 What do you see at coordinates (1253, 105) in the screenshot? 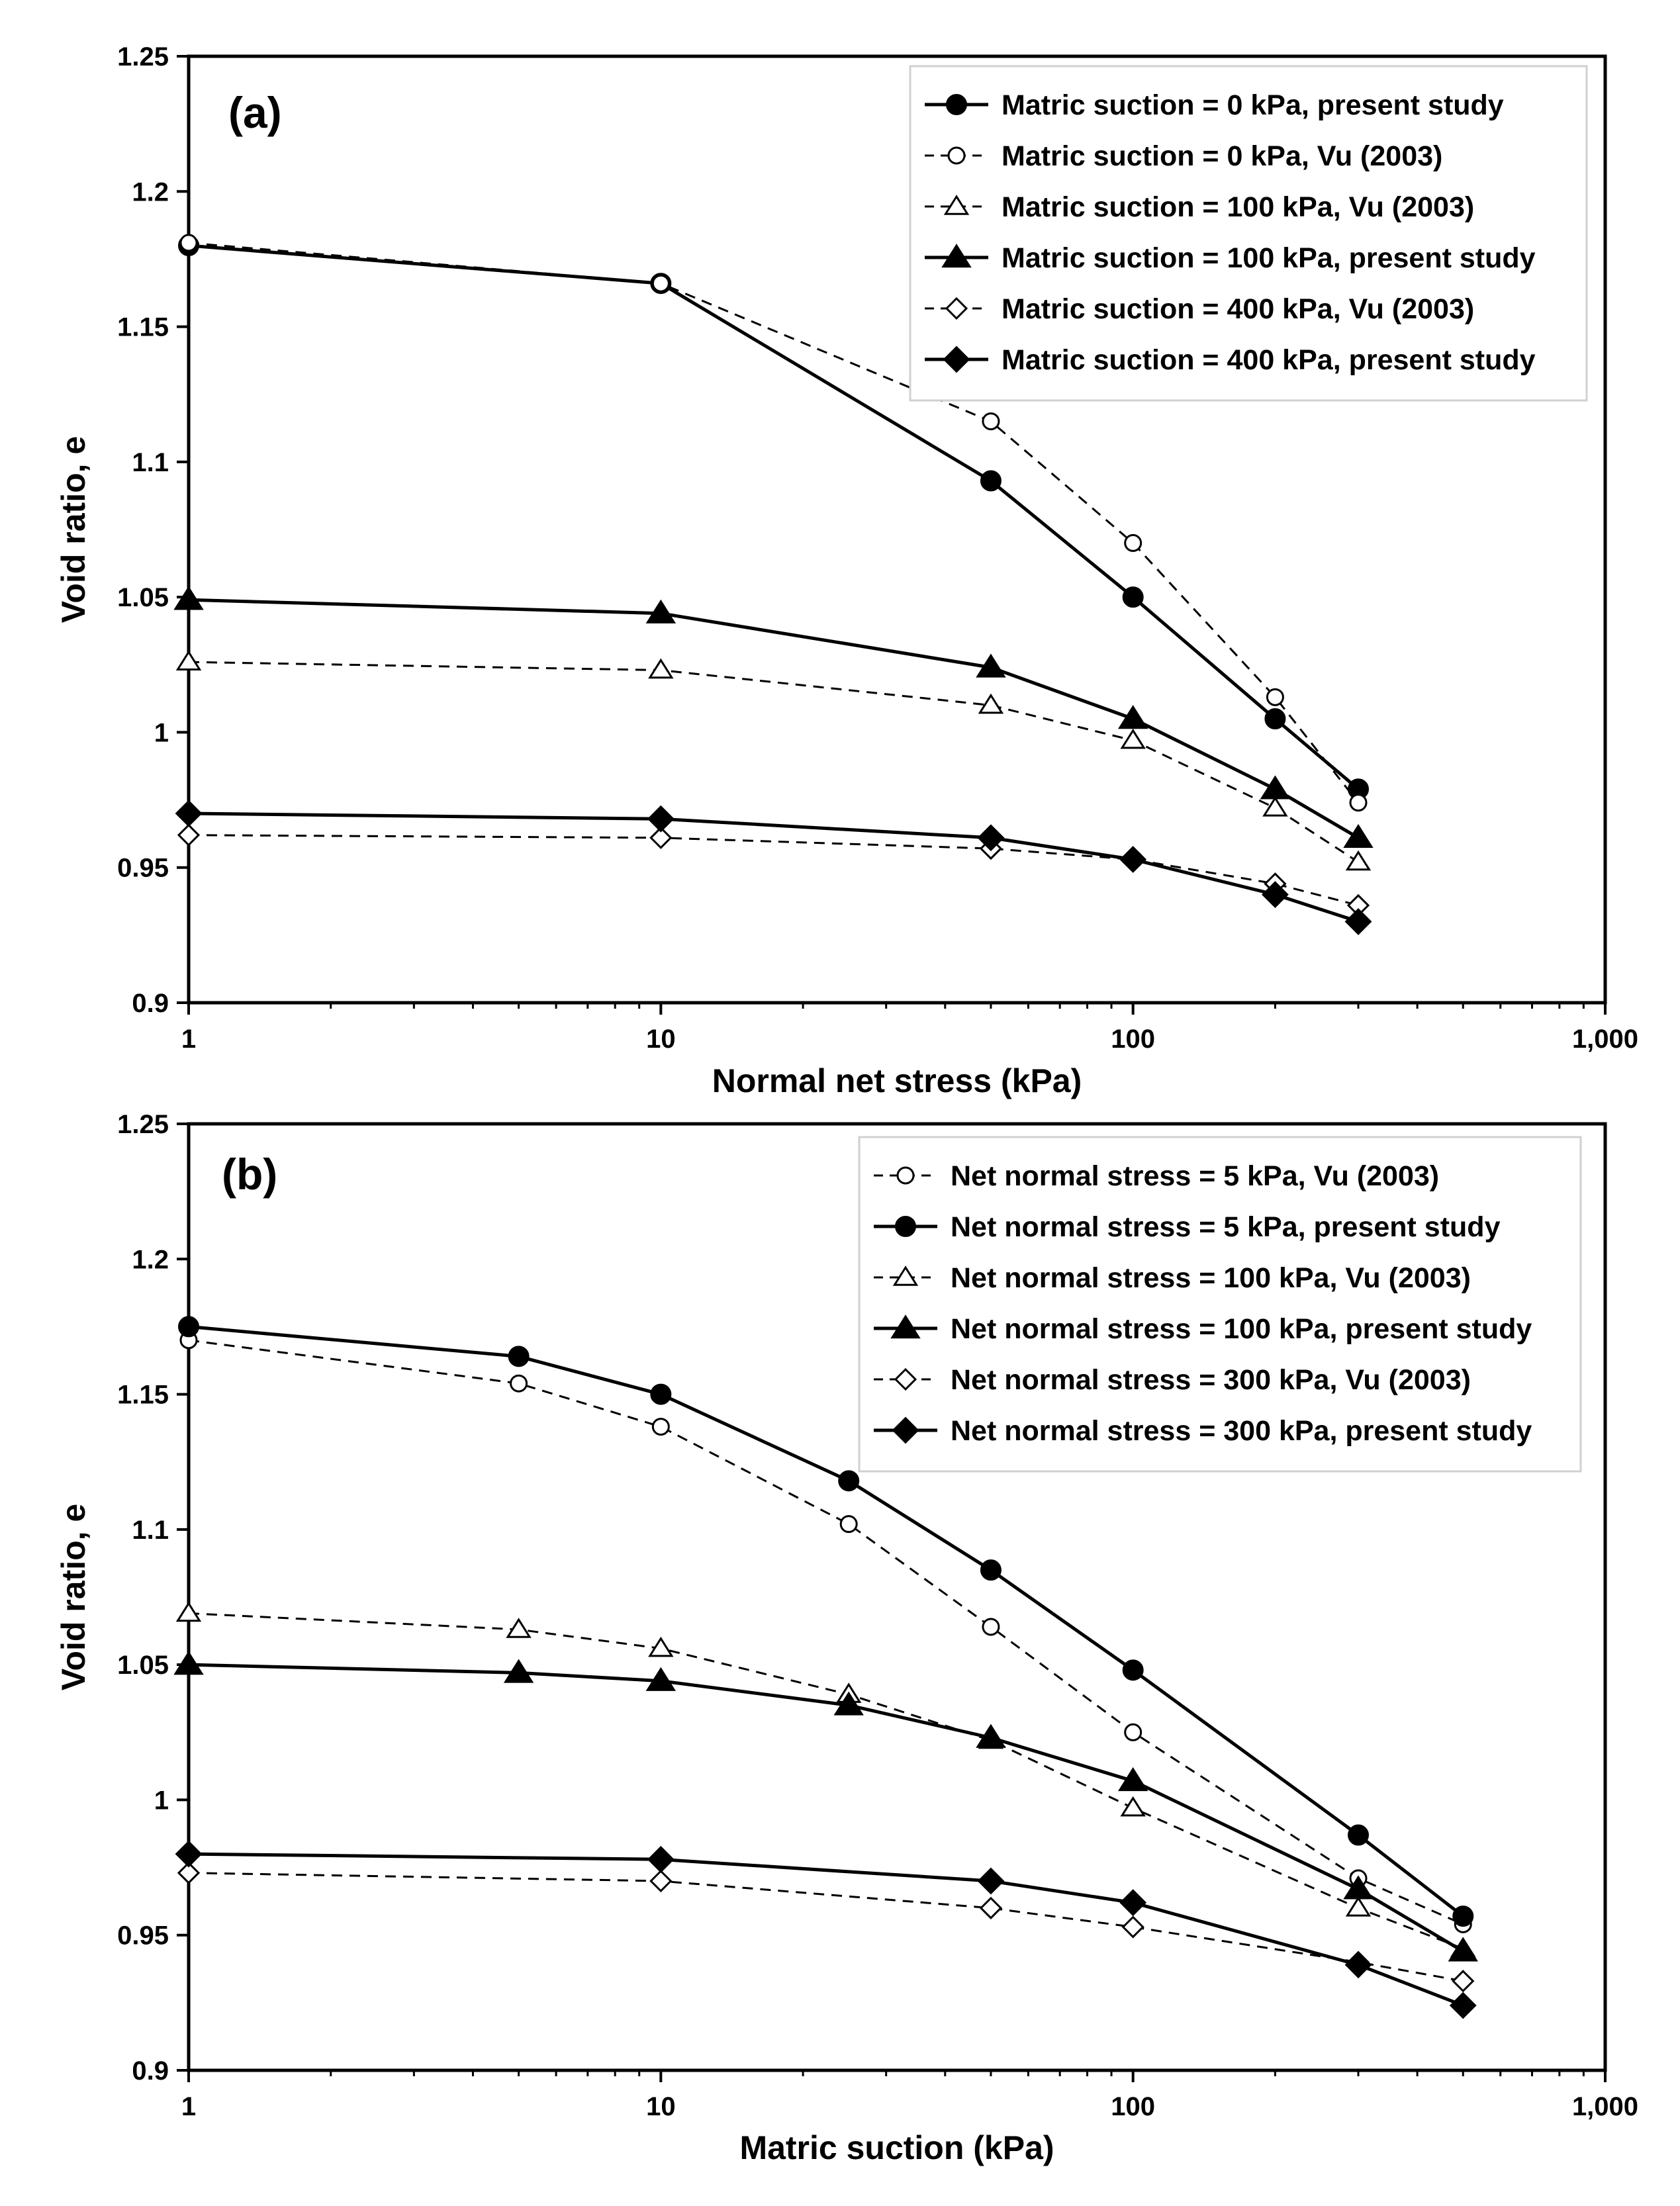
I see `legend-label: Matric suction = 0 kPa, present study` at bounding box center [1253, 105].